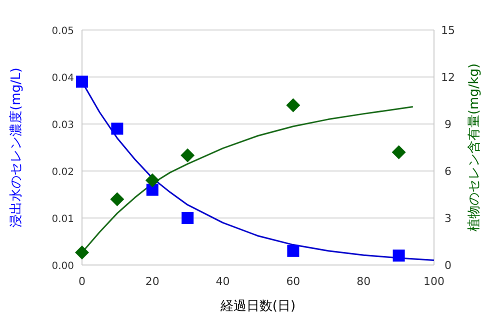  I want to click on y-axis-title: 浸出水のセレン濃度(mg/L), so click(16, 148).